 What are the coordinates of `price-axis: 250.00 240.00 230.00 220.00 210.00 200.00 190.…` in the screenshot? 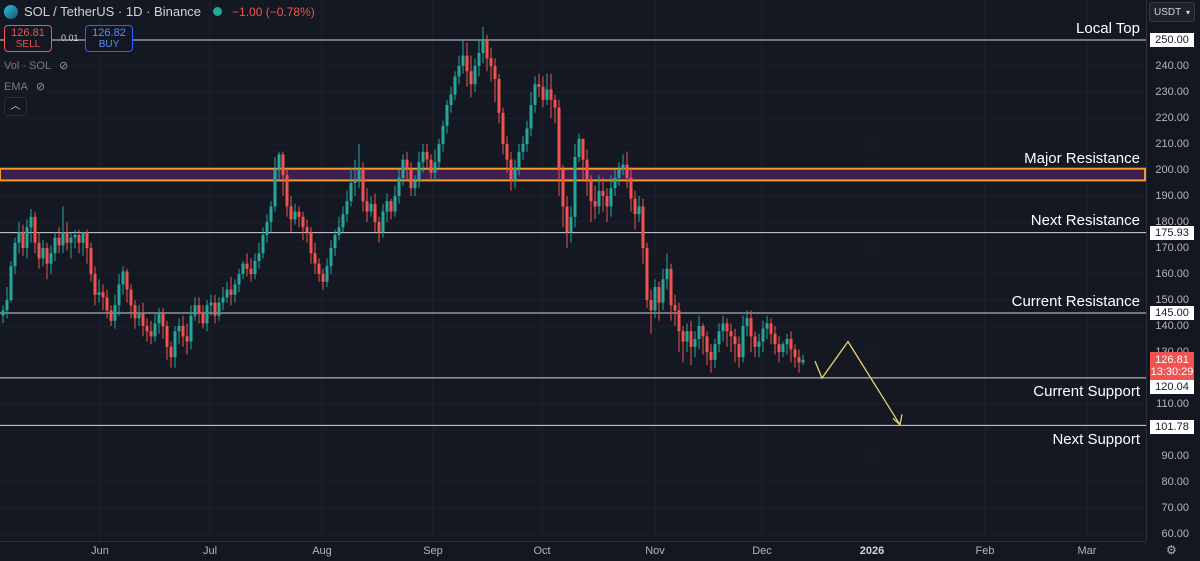 It's located at (1173, 270).